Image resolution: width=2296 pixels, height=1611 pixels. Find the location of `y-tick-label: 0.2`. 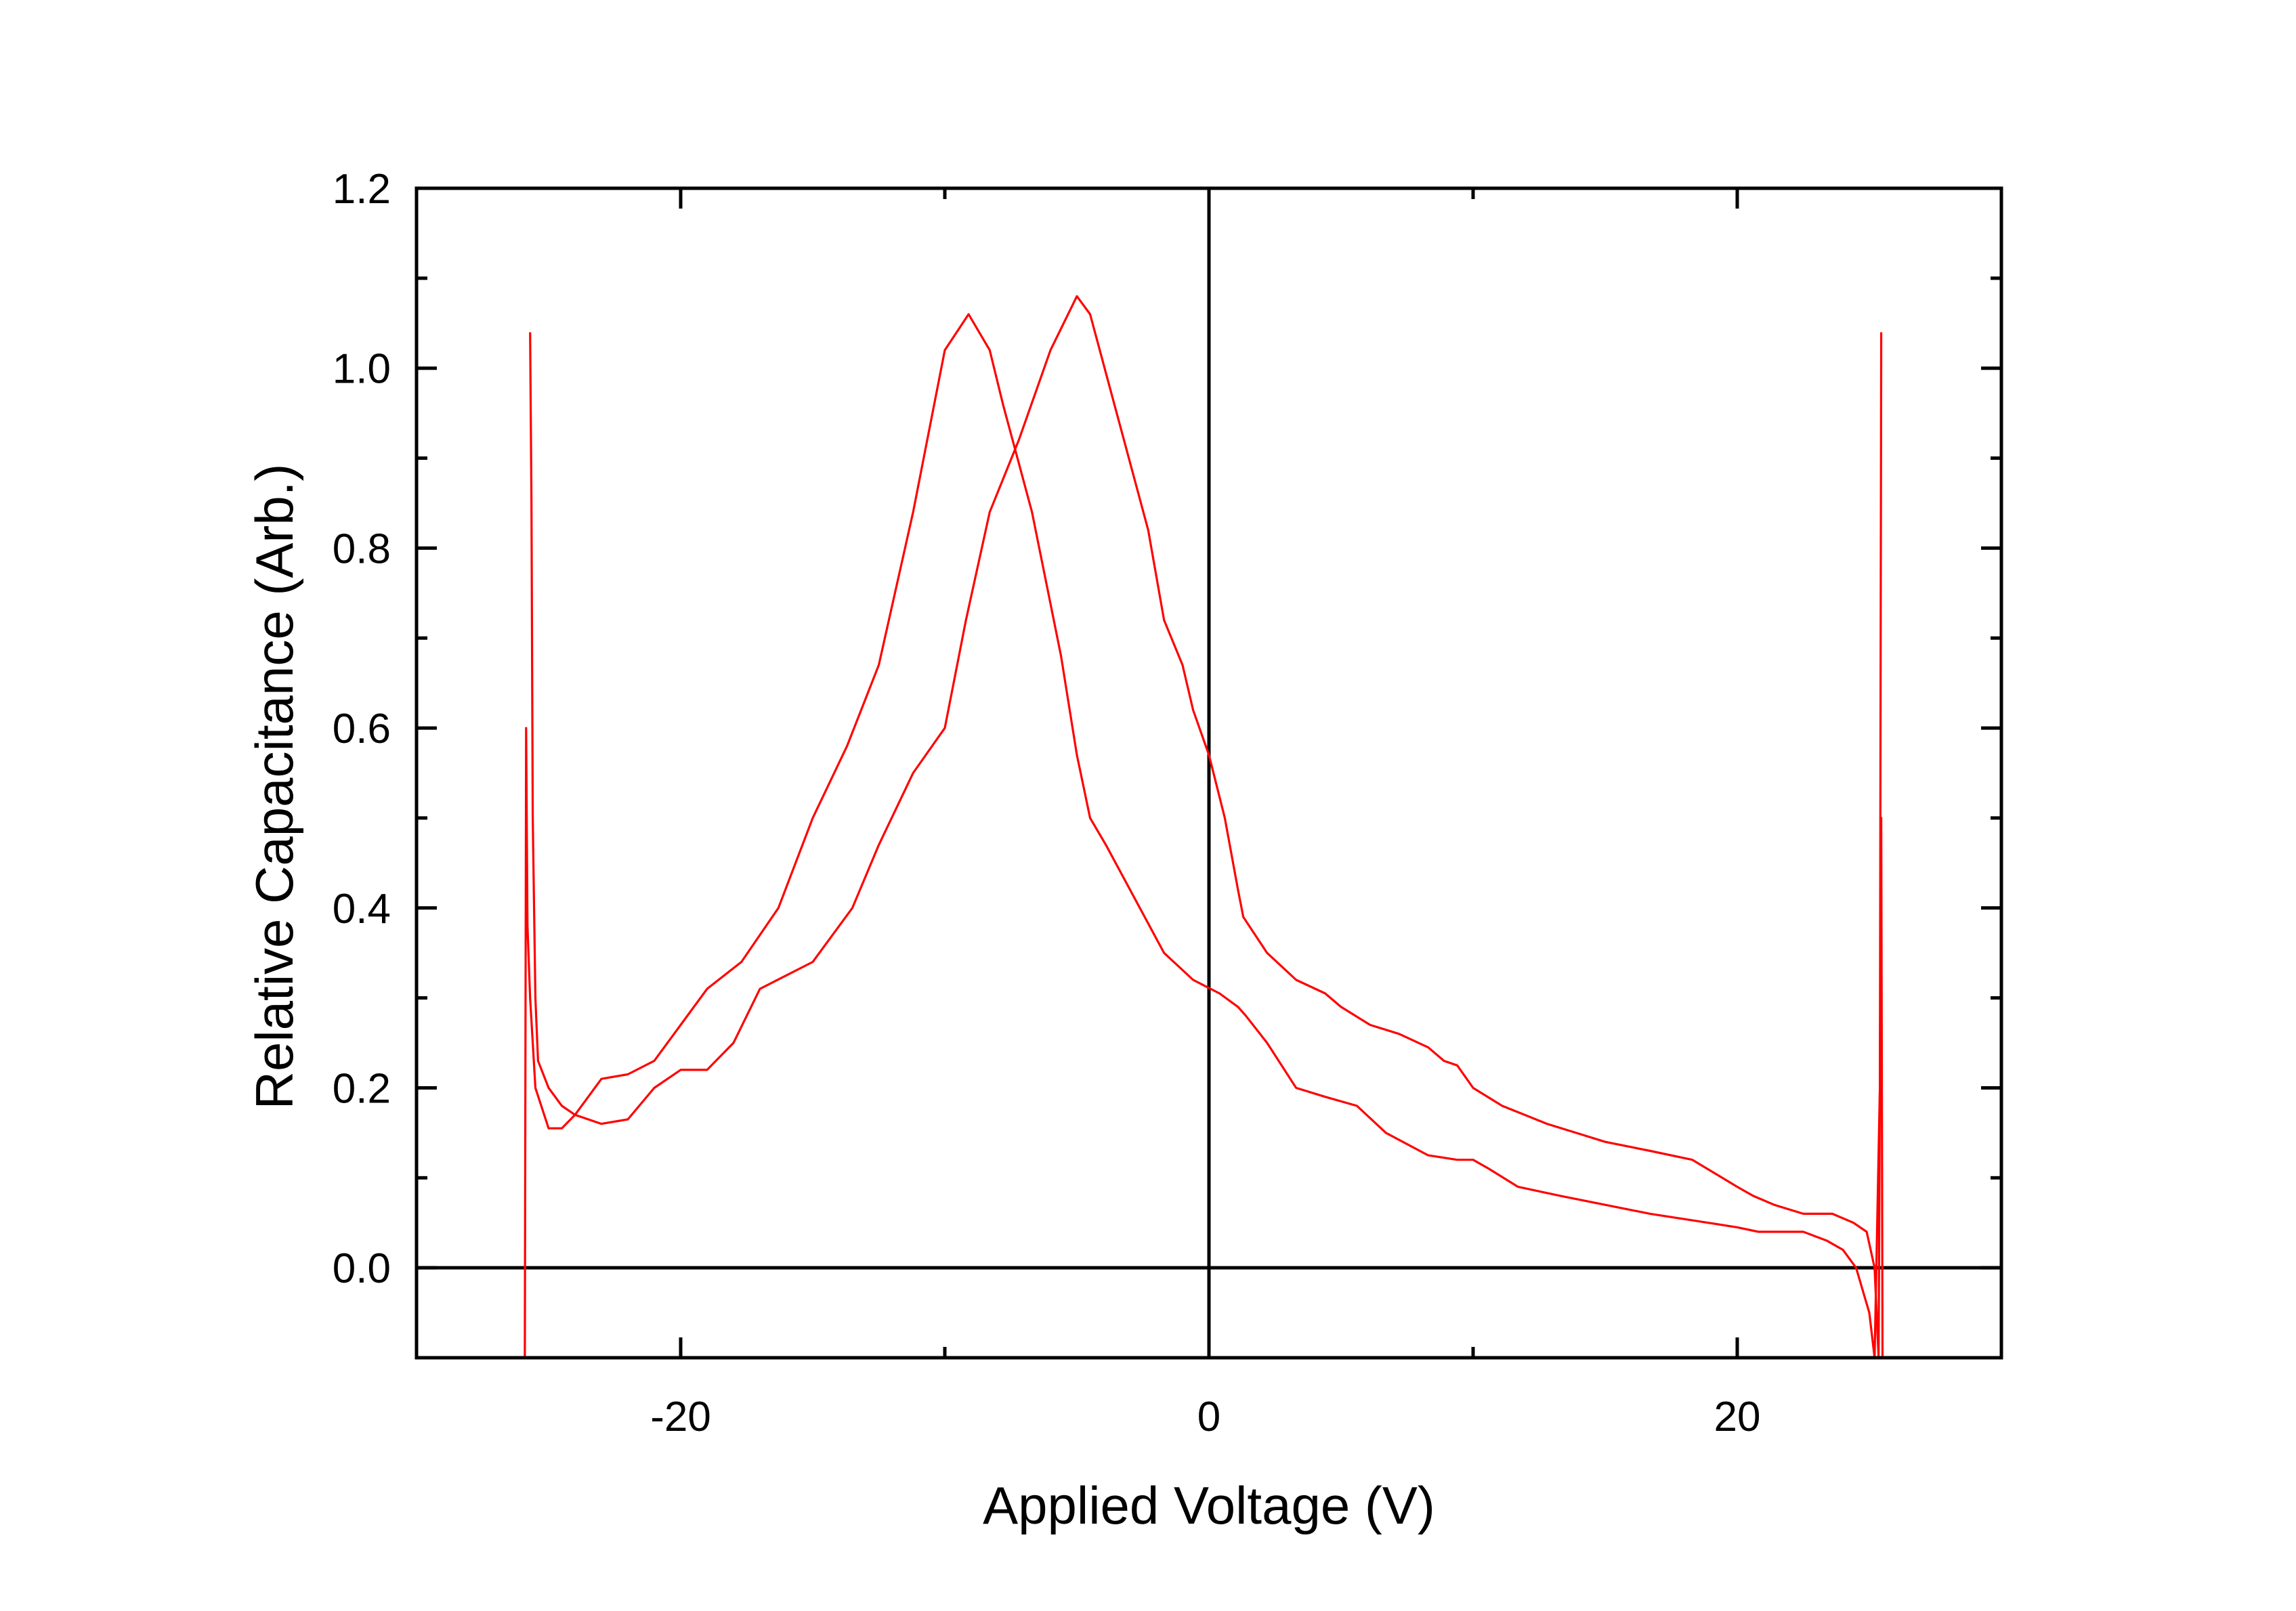

y-tick-label: 0.2 is located at coordinates (362, 1088).